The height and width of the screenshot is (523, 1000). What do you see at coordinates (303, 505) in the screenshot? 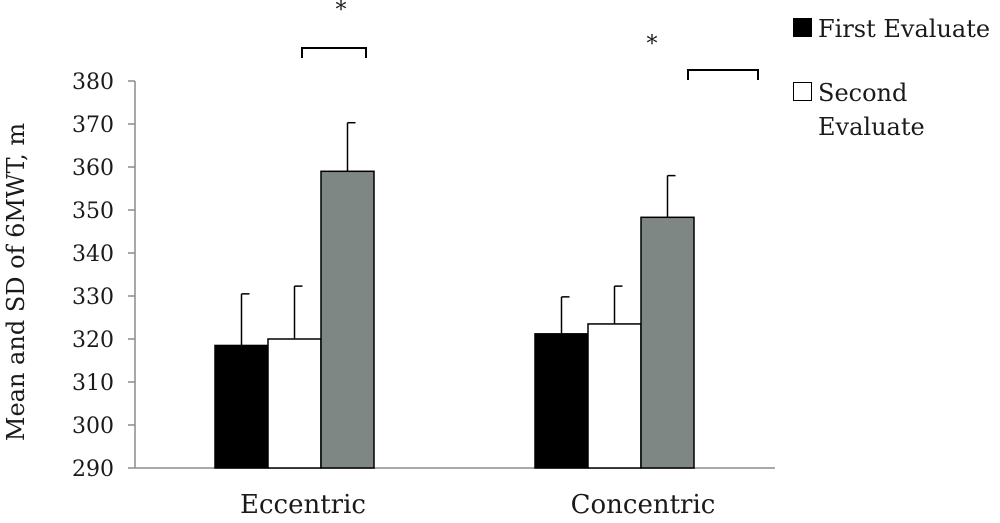
I see `x-tick-label: Eccentric` at bounding box center [303, 505].